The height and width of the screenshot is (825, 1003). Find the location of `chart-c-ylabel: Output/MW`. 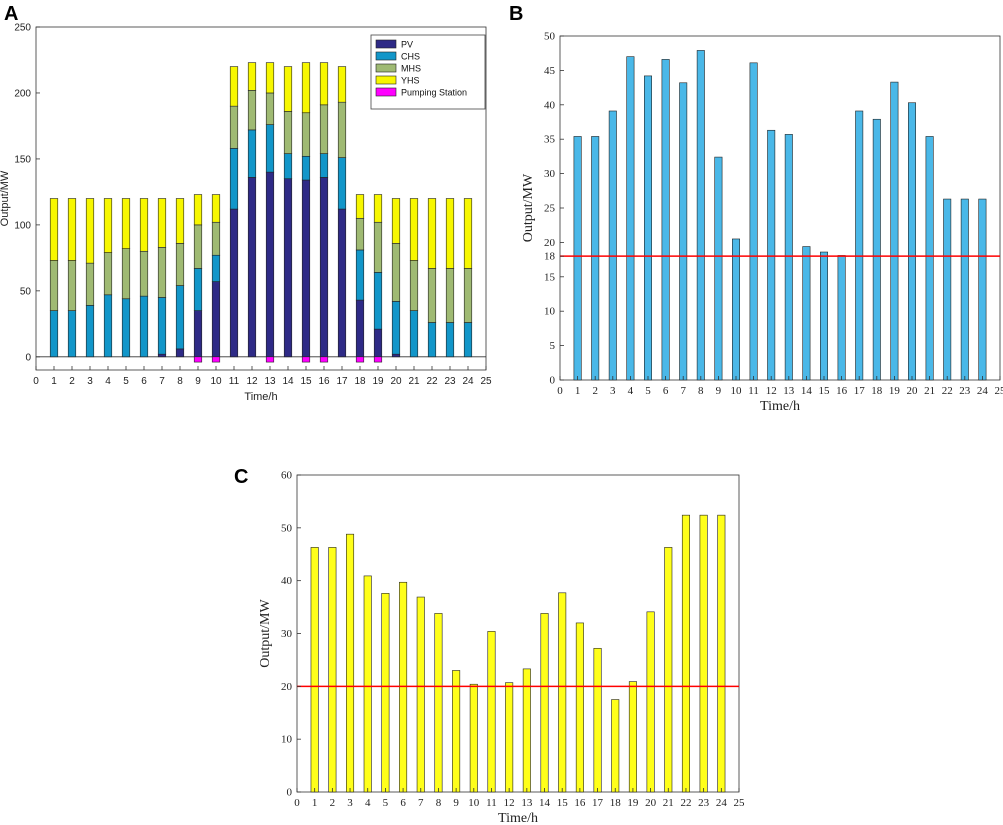

chart-c-ylabel: Output/MW is located at coordinates (265, 632).